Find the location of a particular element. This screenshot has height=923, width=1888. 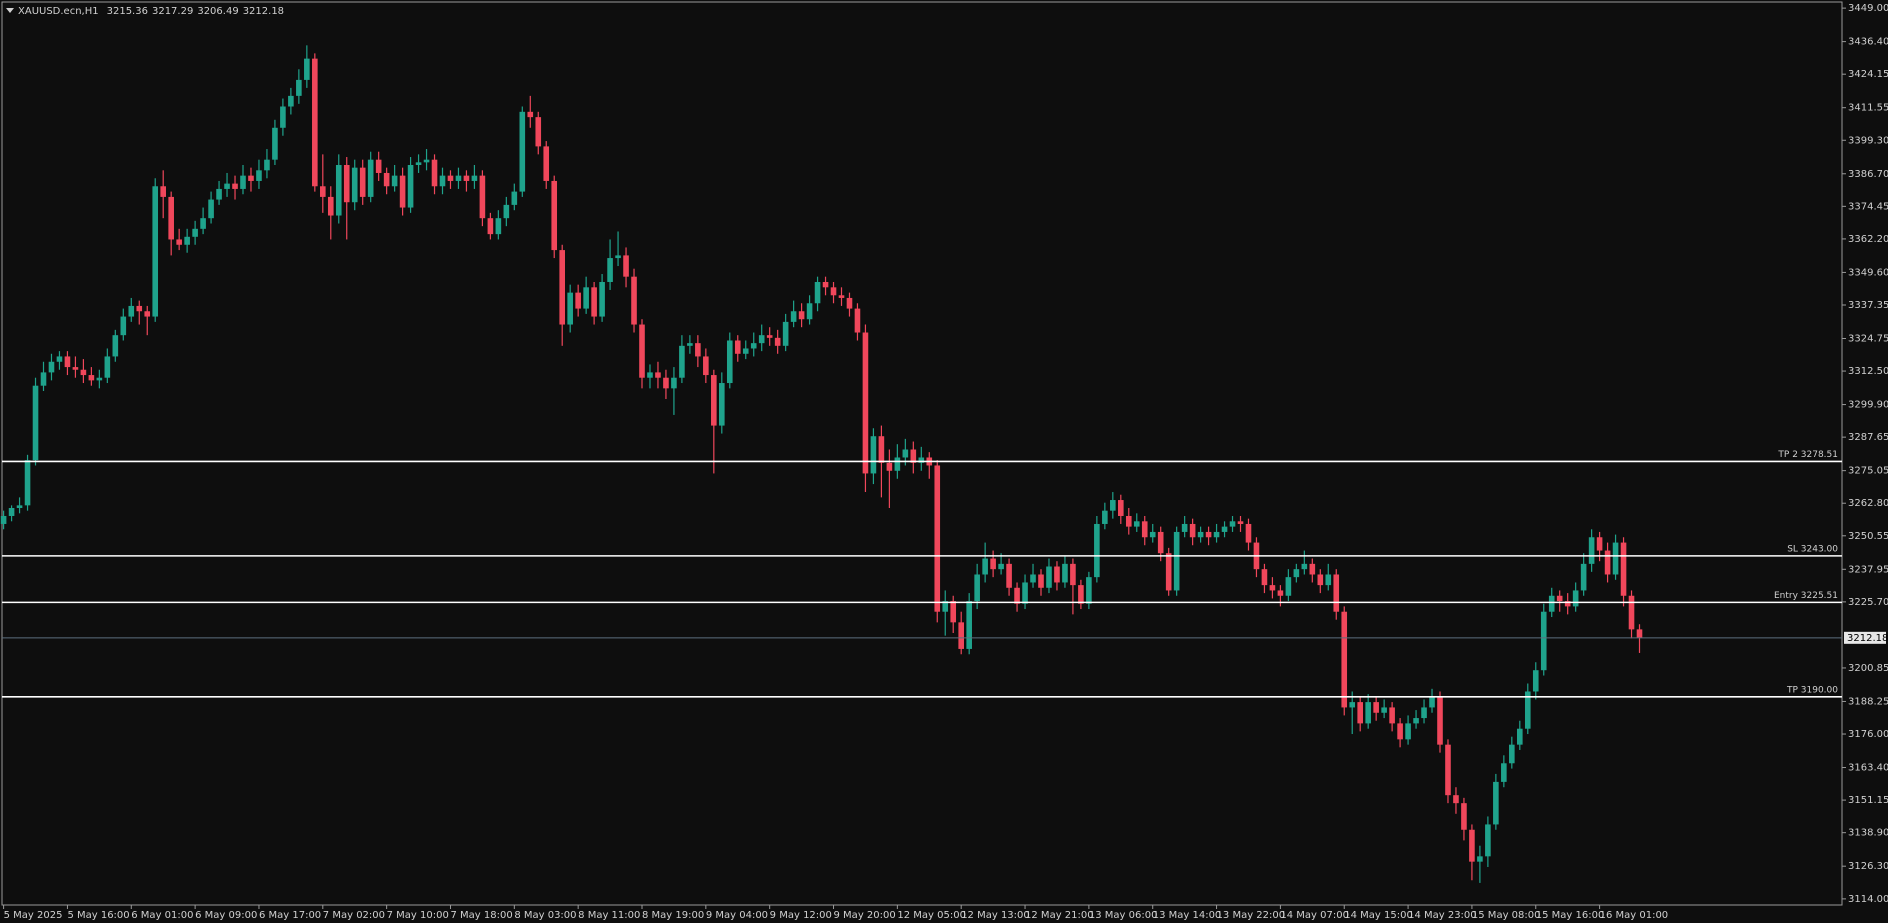

bid-label-box is located at coordinates (1865, 637).